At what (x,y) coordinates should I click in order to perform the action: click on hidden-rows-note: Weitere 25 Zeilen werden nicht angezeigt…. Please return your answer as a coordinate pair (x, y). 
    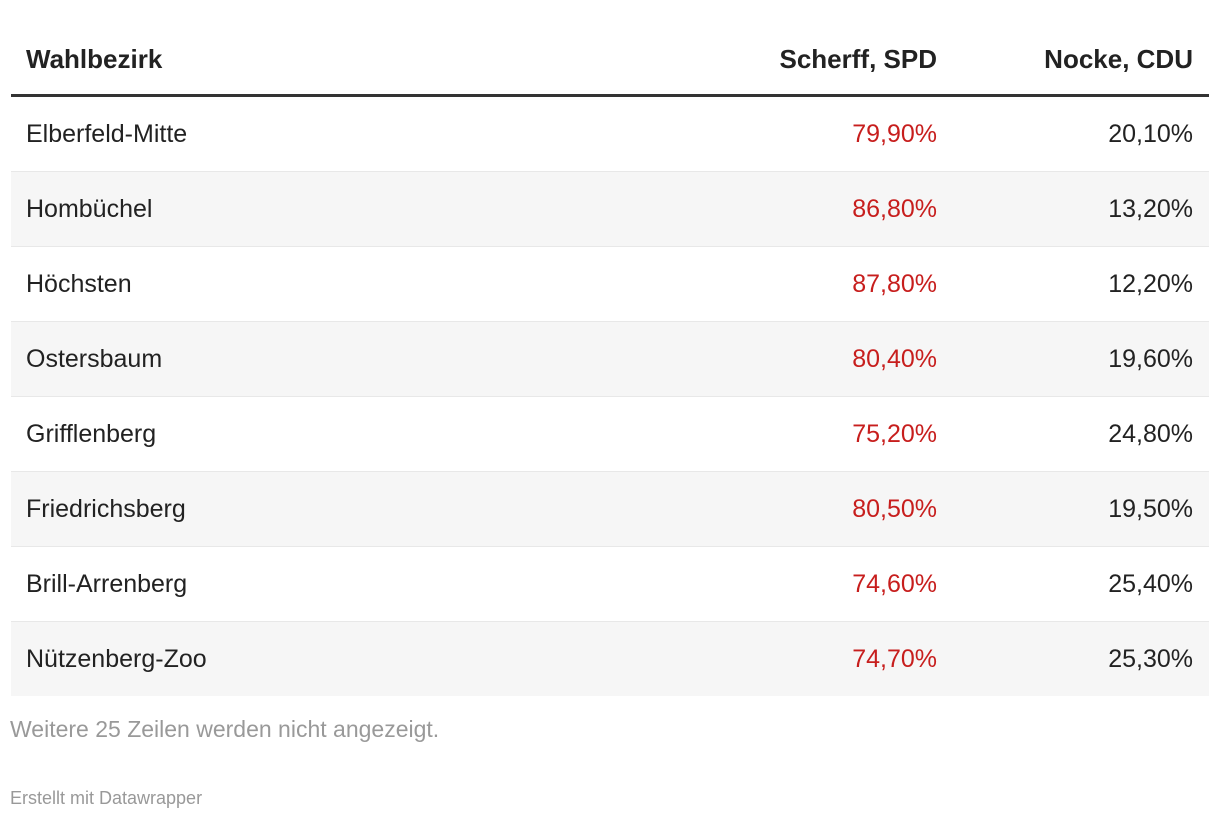
    Looking at the image, I should click on (225, 729).